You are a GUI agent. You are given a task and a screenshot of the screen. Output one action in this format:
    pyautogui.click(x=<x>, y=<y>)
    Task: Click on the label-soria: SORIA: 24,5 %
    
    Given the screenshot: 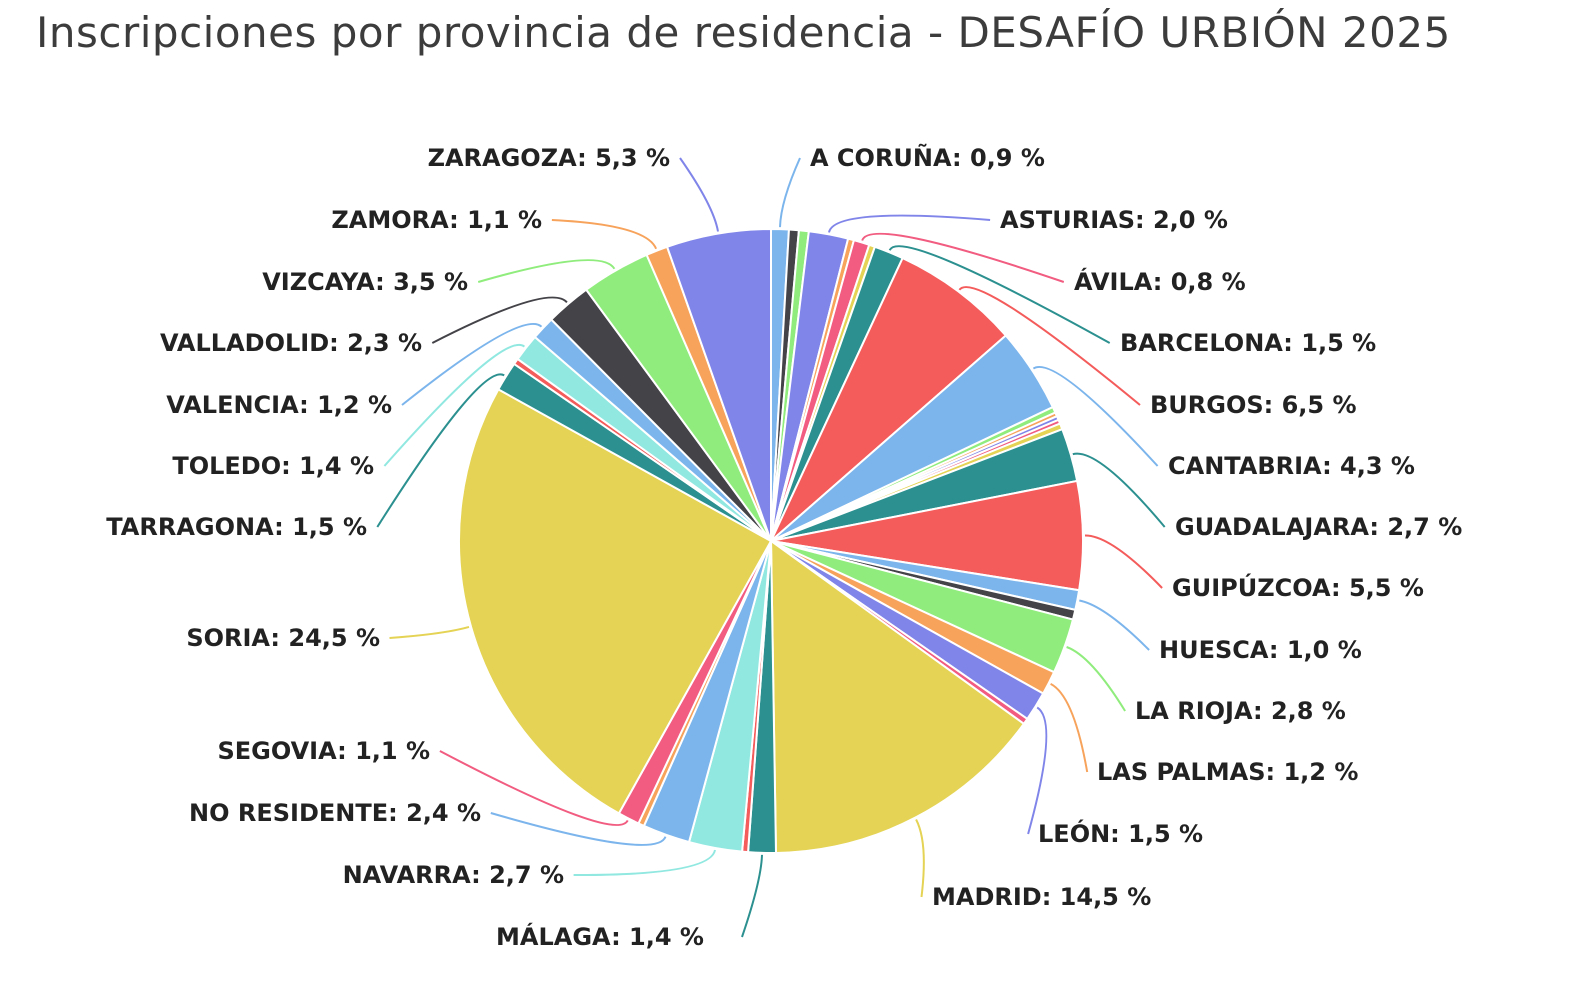 What is the action you would take?
    pyautogui.click(x=283, y=638)
    